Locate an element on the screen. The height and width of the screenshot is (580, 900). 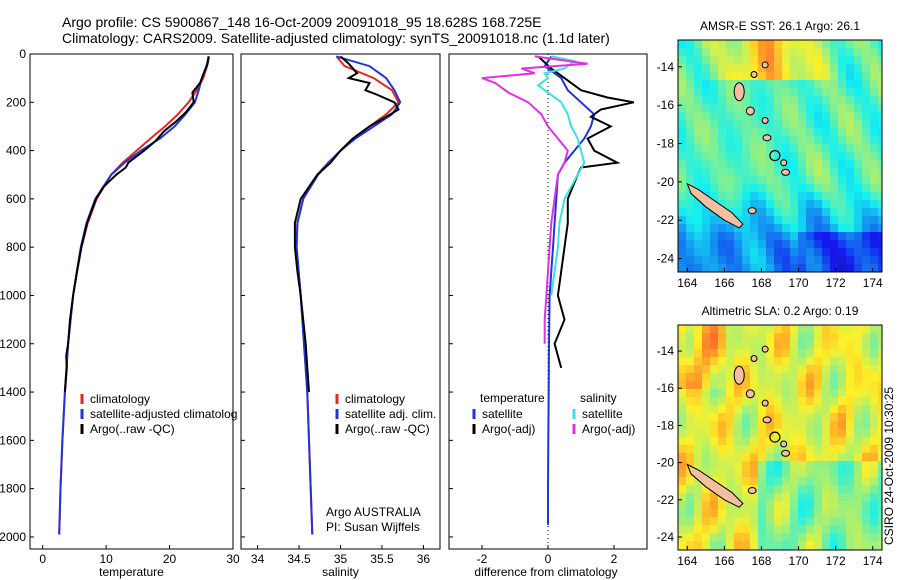
legend-heading: temperature is located at coordinates (512, 398).